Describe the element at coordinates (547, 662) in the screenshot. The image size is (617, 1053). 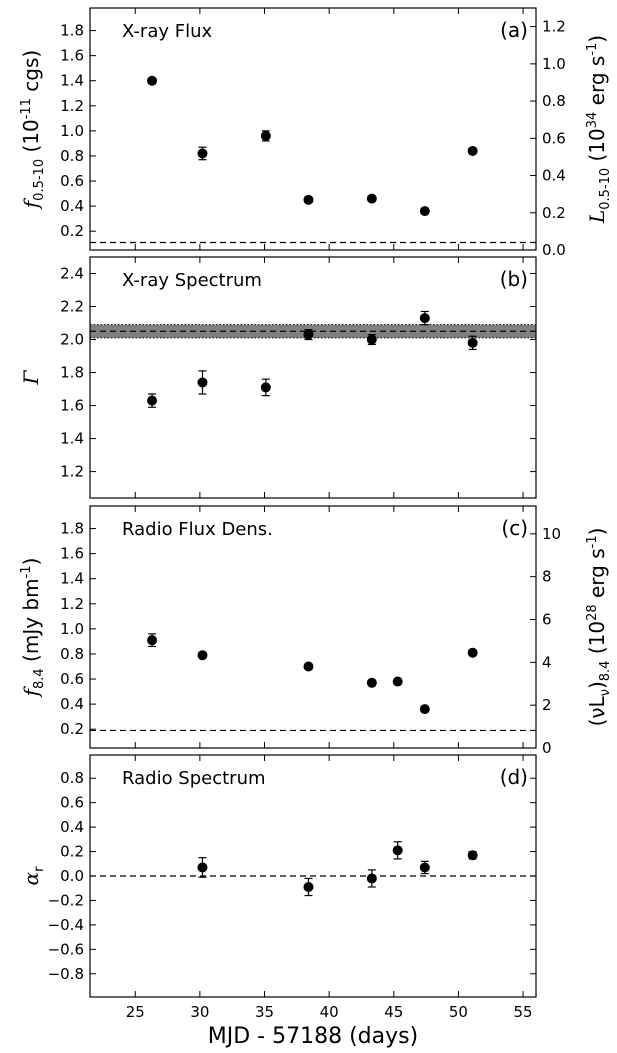
I see `y-right-tick-label: 4` at that location.